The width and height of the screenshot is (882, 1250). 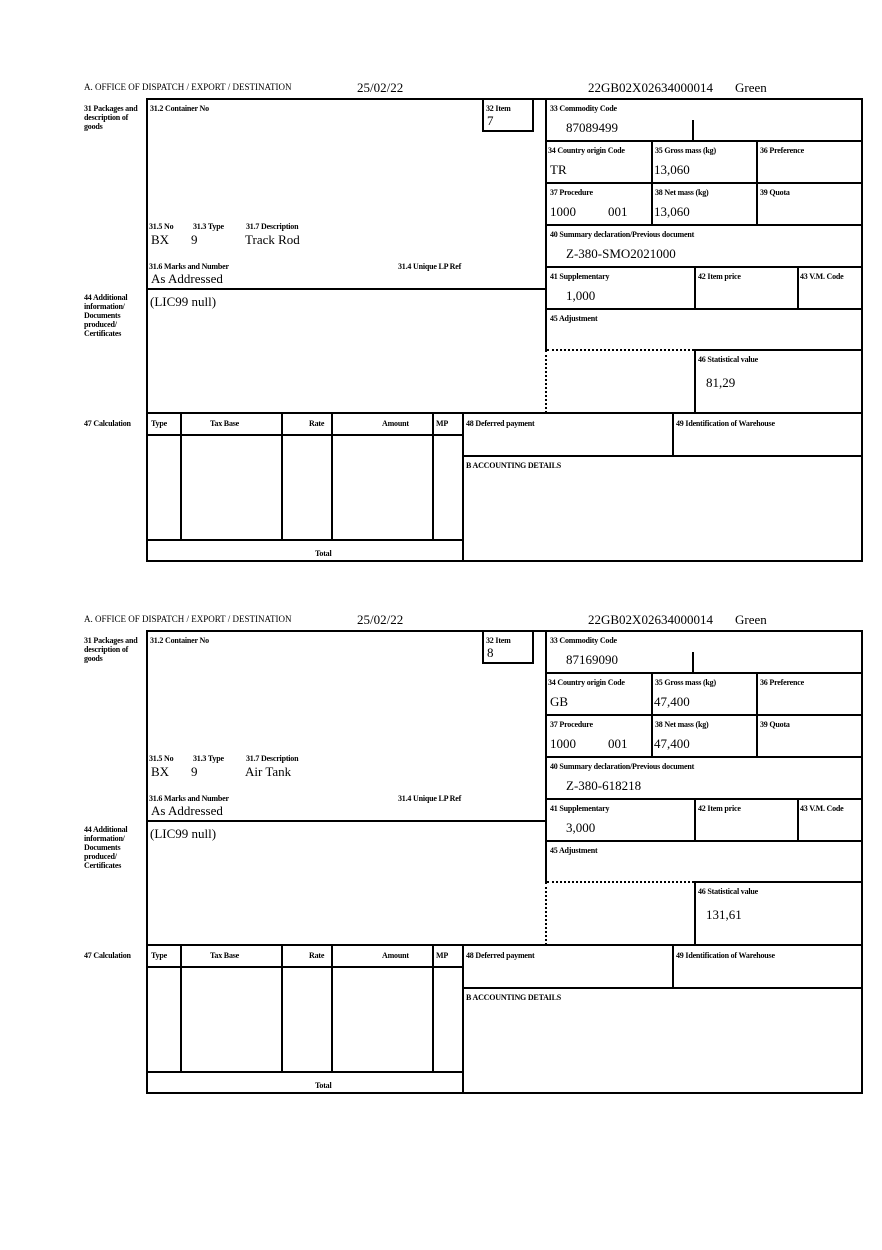 I want to click on box31-2-label: 31.2 Container No, so click(x=179, y=108).